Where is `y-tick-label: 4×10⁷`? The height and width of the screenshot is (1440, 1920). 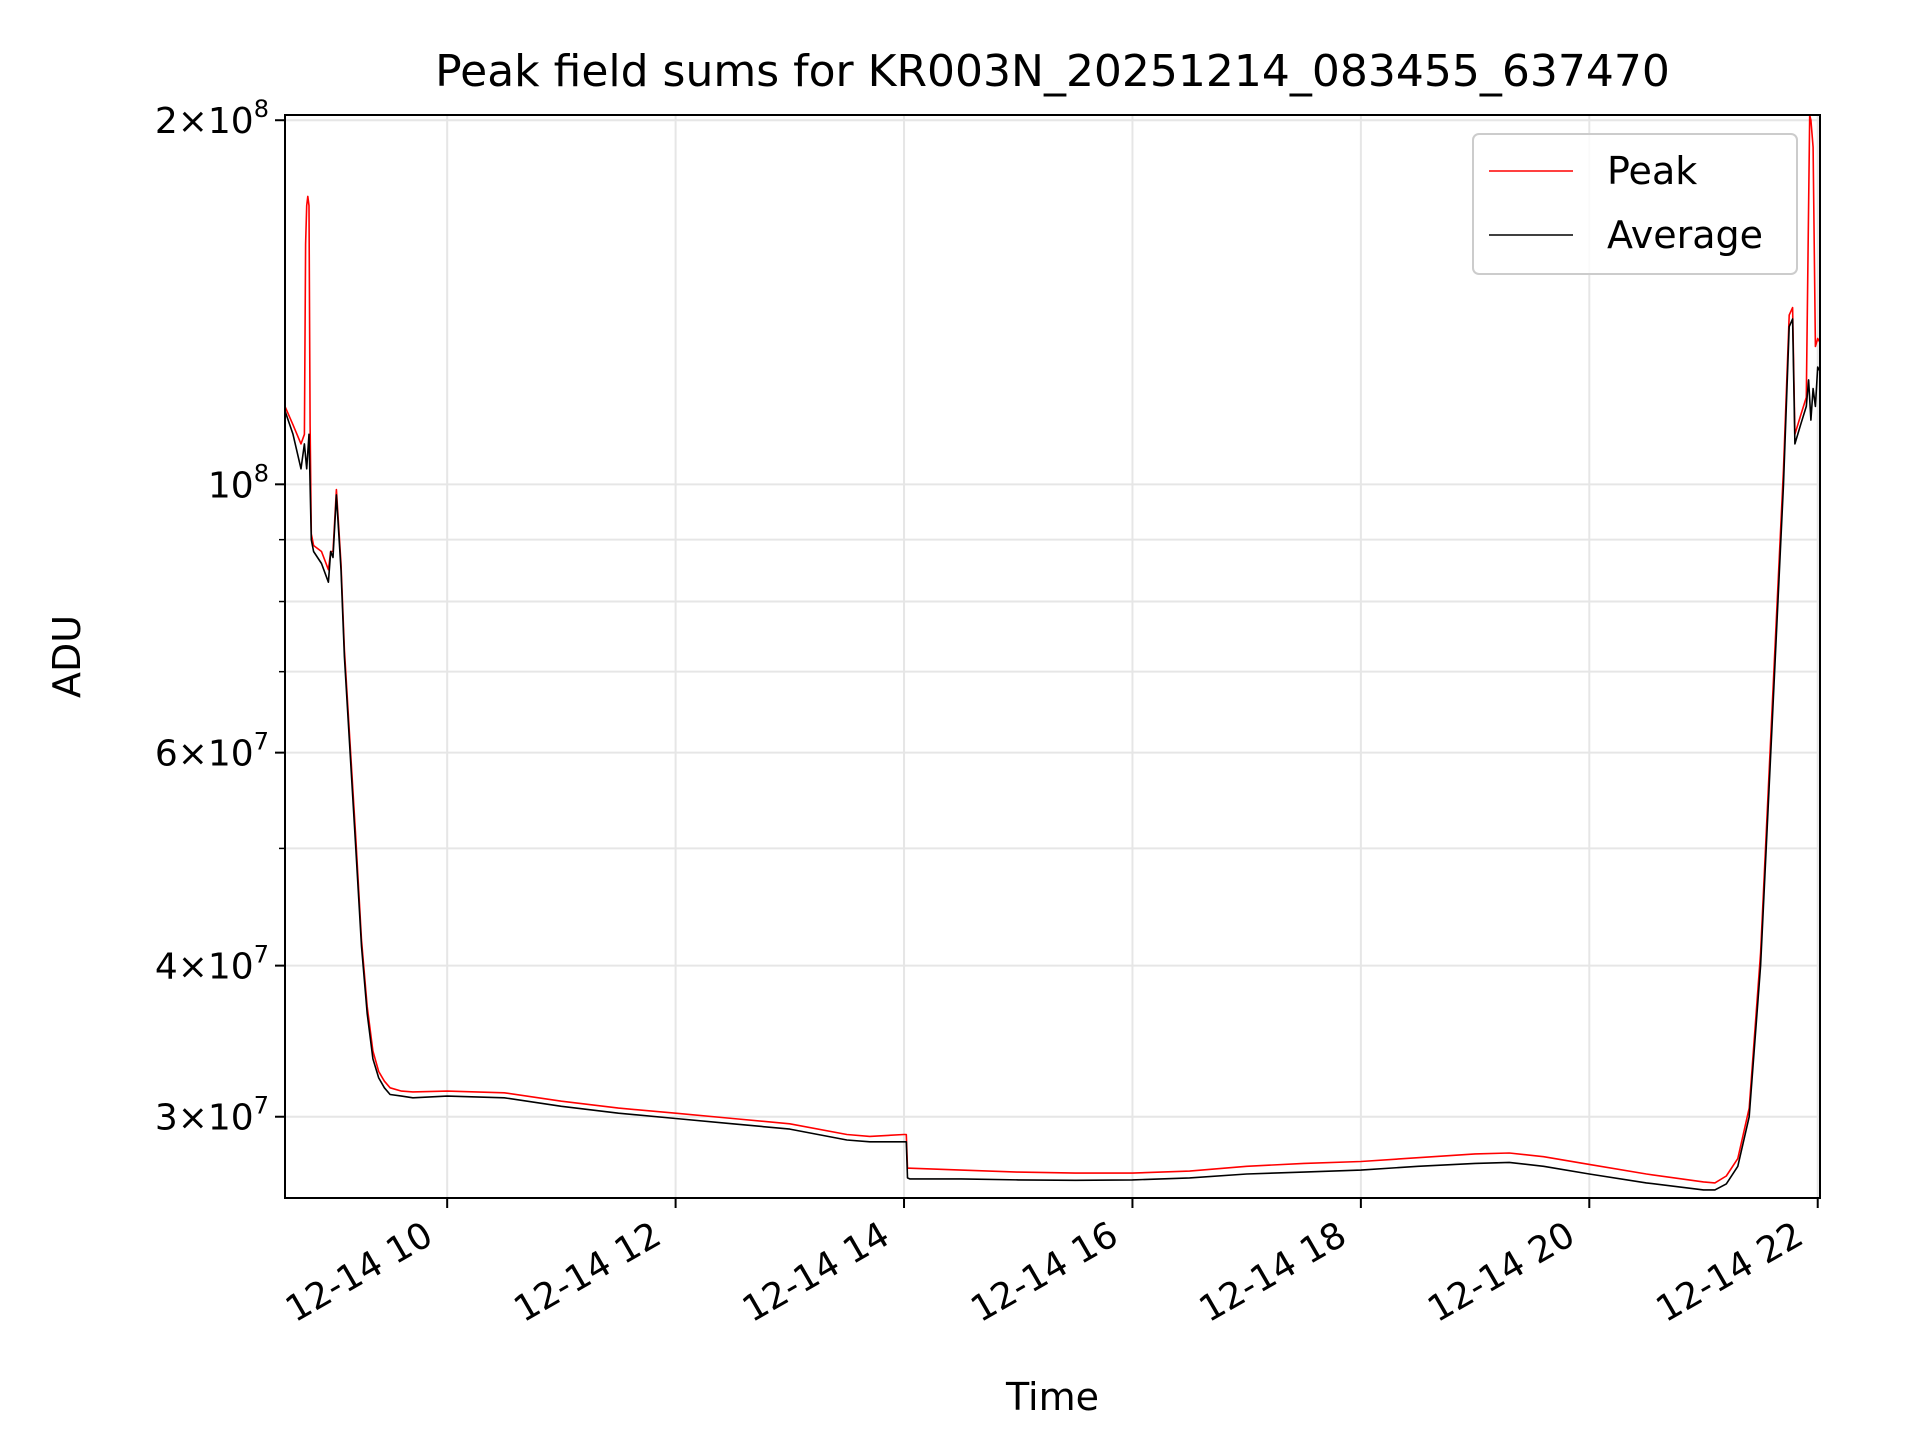 y-tick-label: 4×10⁷ is located at coordinates (212, 964).